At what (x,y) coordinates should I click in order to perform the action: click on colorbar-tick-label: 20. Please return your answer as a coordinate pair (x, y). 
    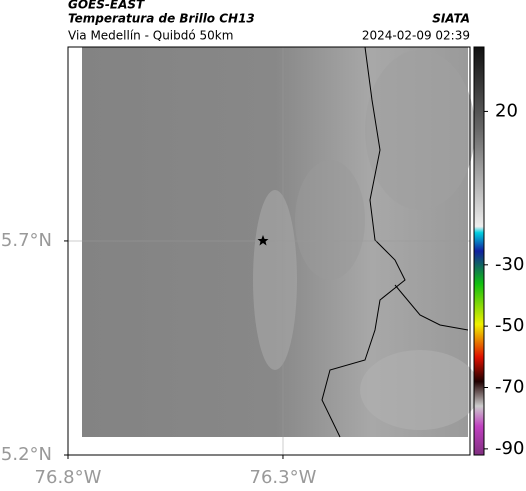
    Looking at the image, I should click on (506, 110).